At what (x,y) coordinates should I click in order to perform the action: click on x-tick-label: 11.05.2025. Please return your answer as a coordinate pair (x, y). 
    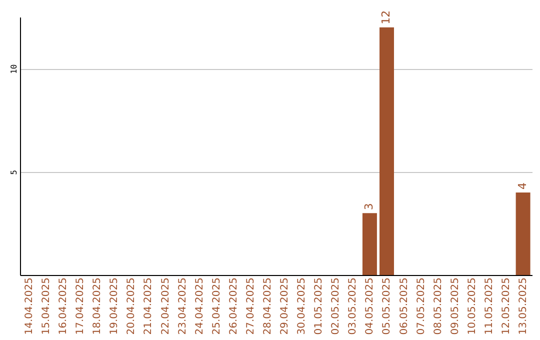
    Looking at the image, I should click on (489, 306).